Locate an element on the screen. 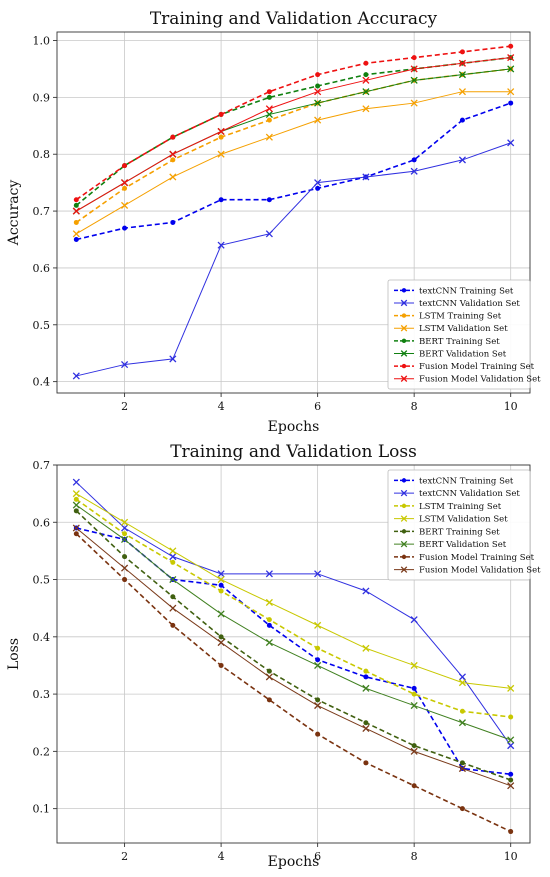 The height and width of the screenshot is (877, 550). legend-label: Fusion Model Training Set is located at coordinates (477, 367).